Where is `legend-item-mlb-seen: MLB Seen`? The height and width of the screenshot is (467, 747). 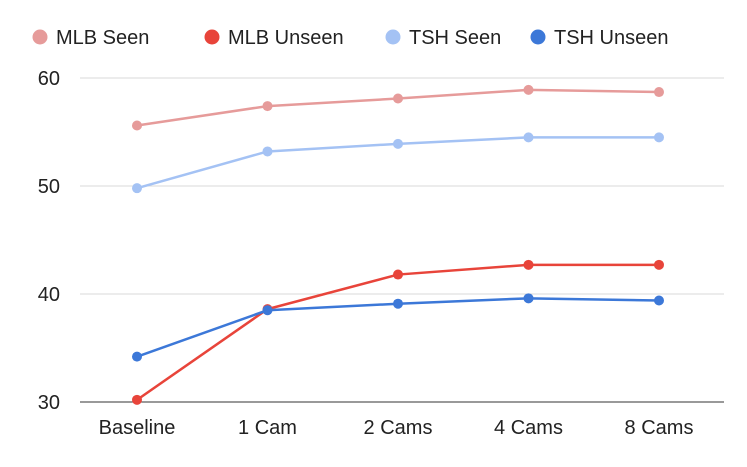 legend-item-mlb-seen: MLB Seen is located at coordinates (90, 38).